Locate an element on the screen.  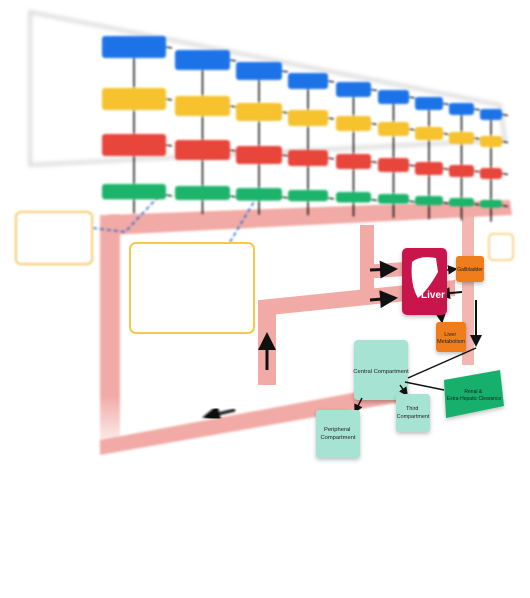
arrow-into-liver-top is located at coordinates (383, 269).